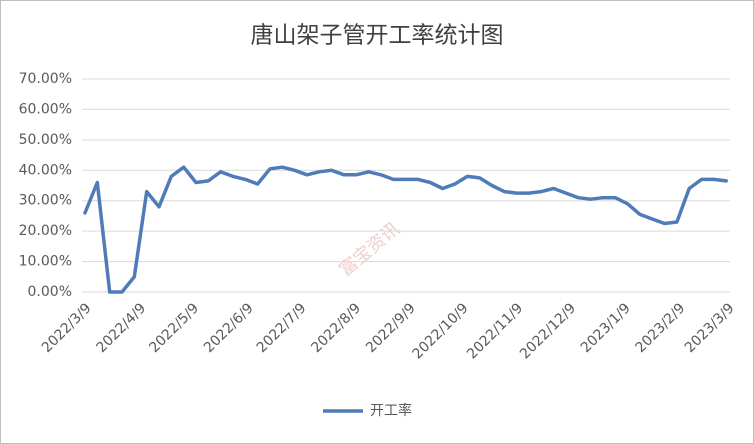 Image resolution: width=754 pixels, height=444 pixels. What do you see at coordinates (391, 410) in the screenshot?
I see `legend-label: 开工率` at bounding box center [391, 410].